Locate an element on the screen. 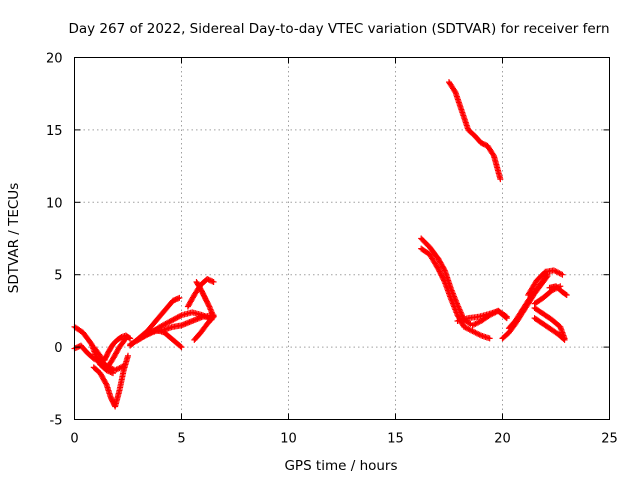 This screenshot has width=640, height=480. y-tick-label: 20 is located at coordinates (54, 59).